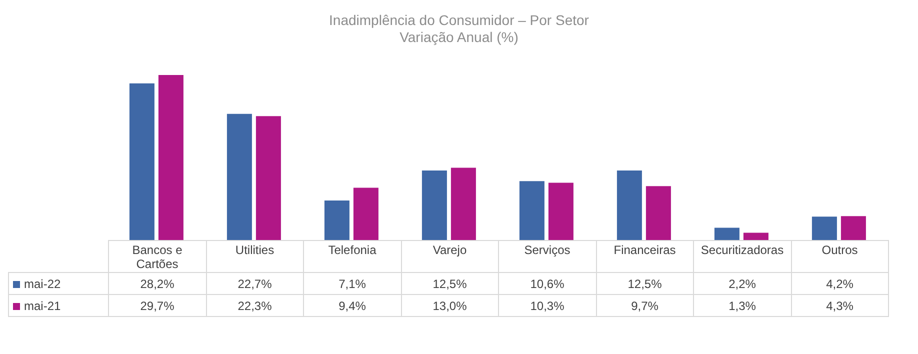  I want to click on data-label: 7,1%, so click(352, 283).